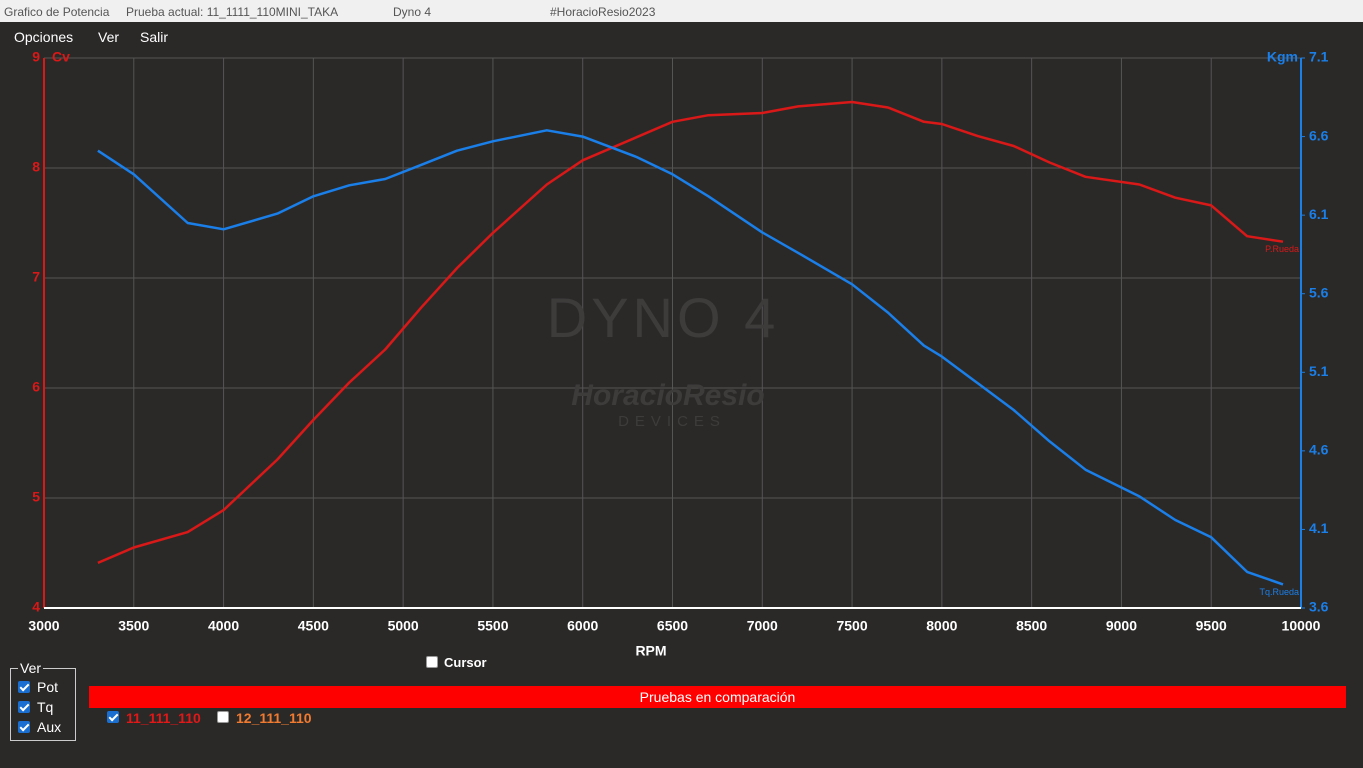 Image resolution: width=1363 pixels, height=768 pixels. I want to click on y-axis-label: Cv, so click(61, 57).